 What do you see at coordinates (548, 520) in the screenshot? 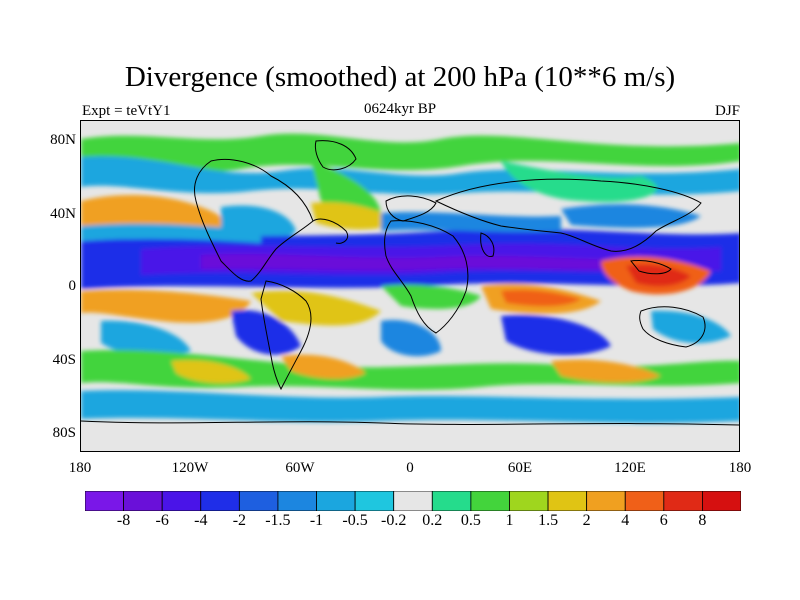
I see `colorbar-label: 1.5` at bounding box center [548, 520].